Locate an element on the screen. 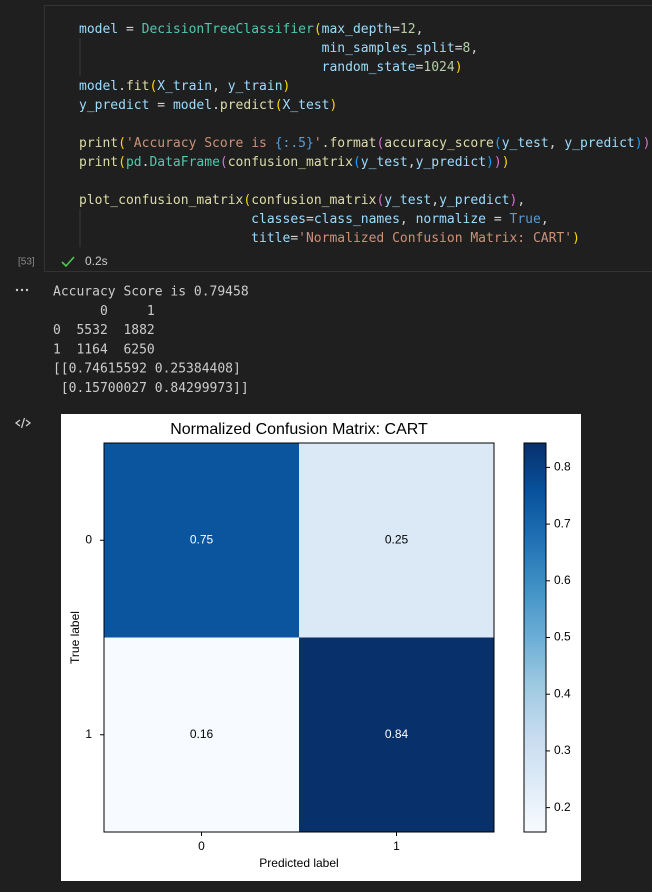 This screenshot has height=892, width=652. x-tick-label: 0 is located at coordinates (201, 846).